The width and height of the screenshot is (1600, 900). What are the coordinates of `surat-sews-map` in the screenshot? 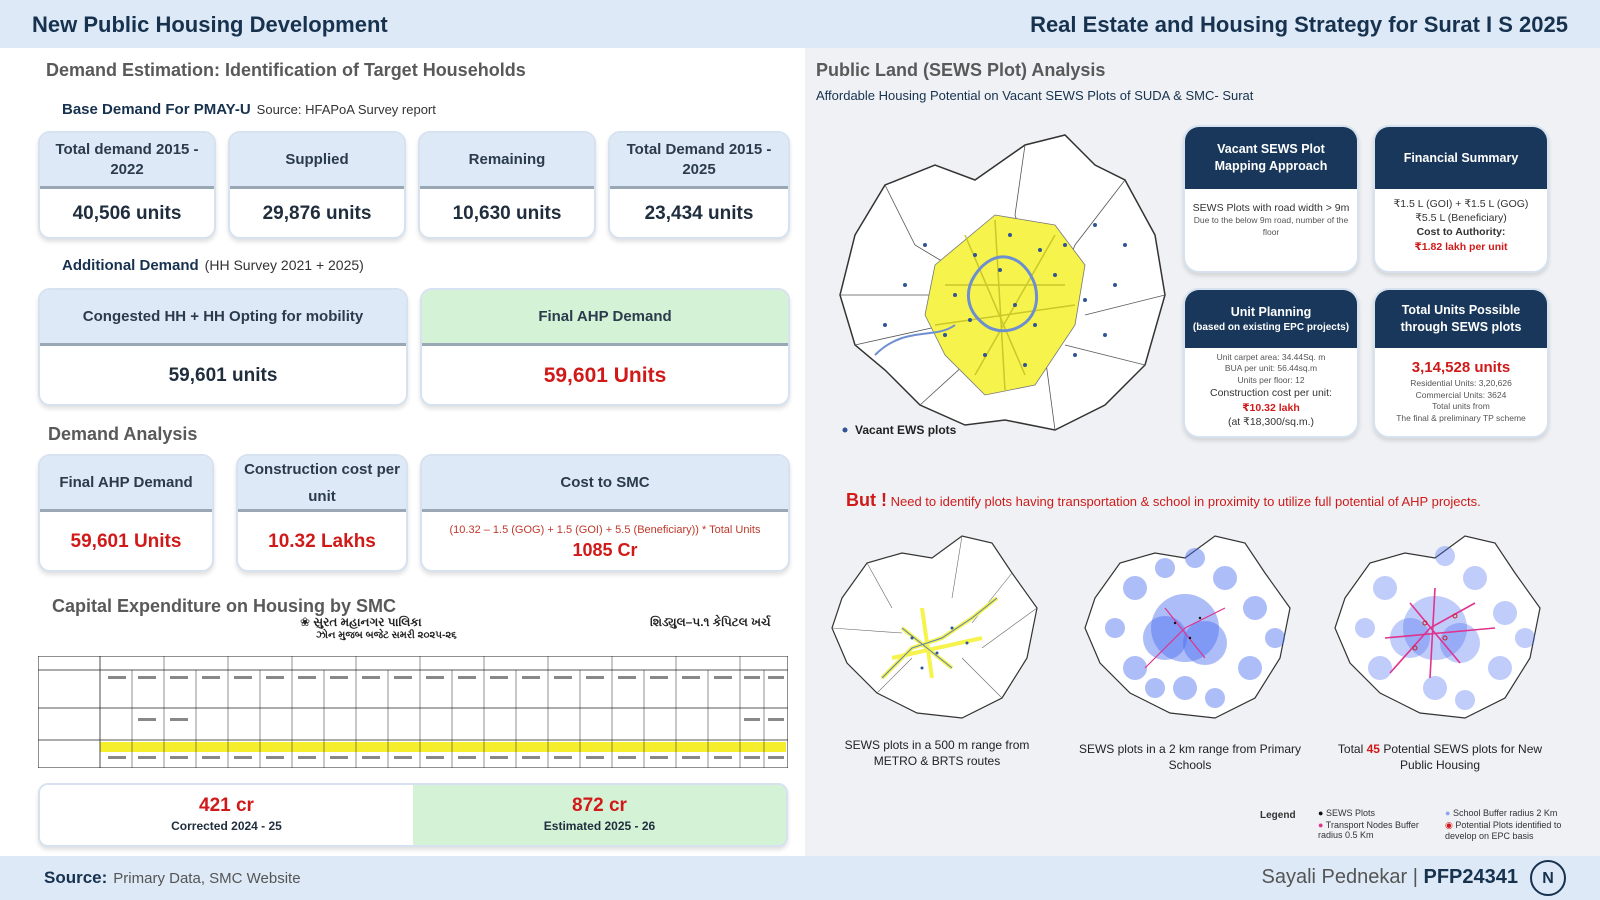 It's located at (1002, 283).